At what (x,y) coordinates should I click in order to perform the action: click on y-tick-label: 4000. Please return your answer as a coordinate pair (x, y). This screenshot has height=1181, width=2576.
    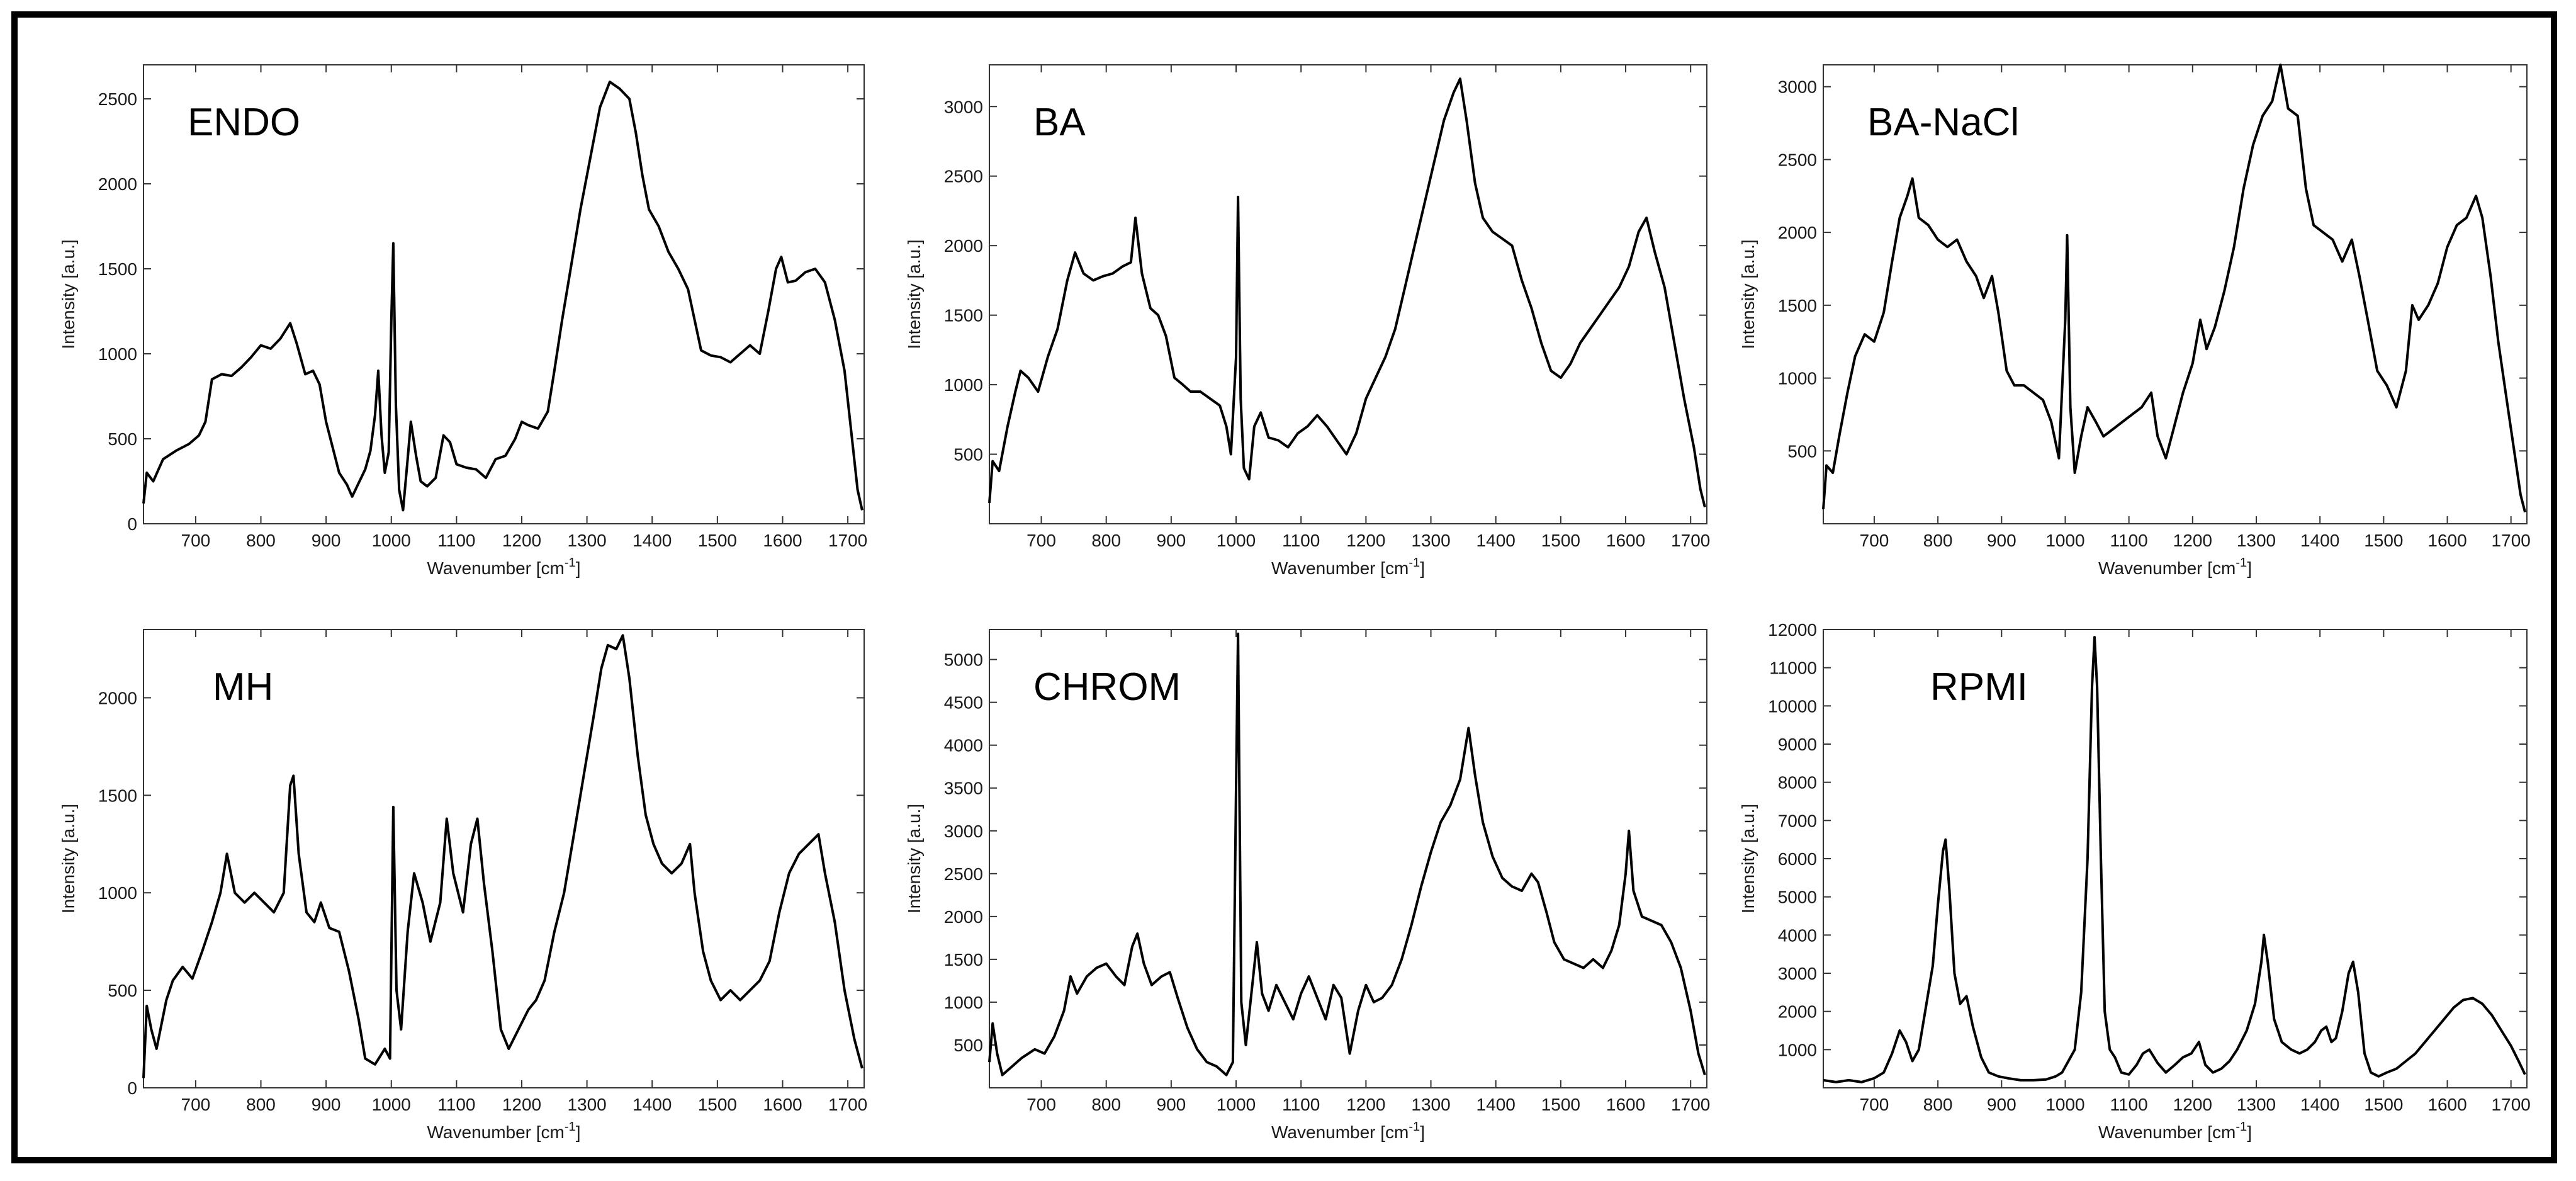
    Looking at the image, I should click on (963, 745).